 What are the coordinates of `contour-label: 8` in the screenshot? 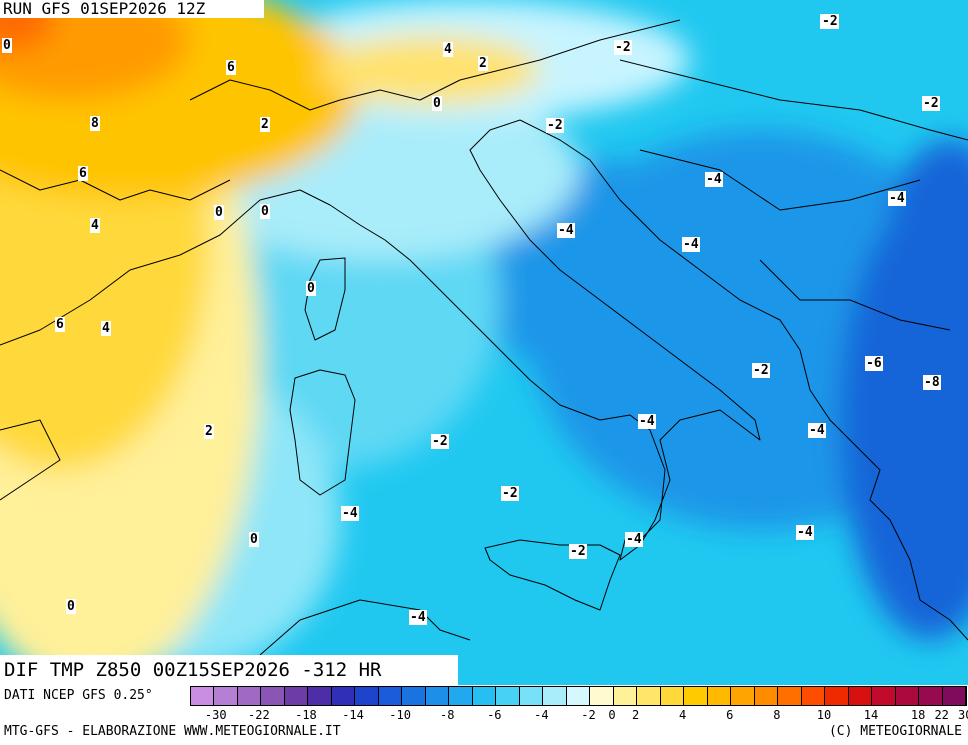 It's located at (95, 123).